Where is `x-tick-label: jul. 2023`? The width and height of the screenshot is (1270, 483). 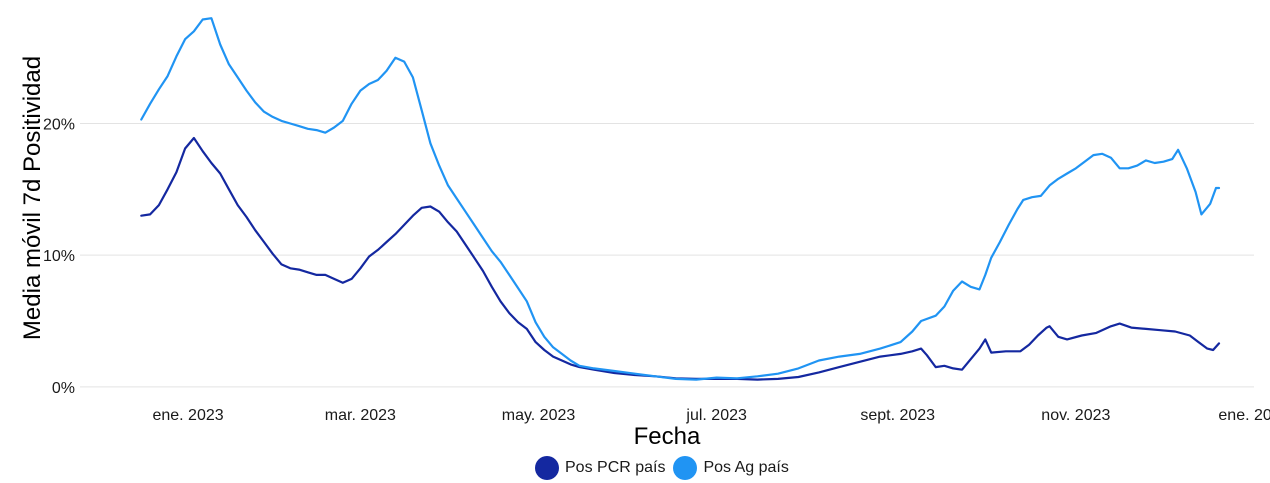
x-tick-label: jul. 2023 is located at coordinates (716, 415).